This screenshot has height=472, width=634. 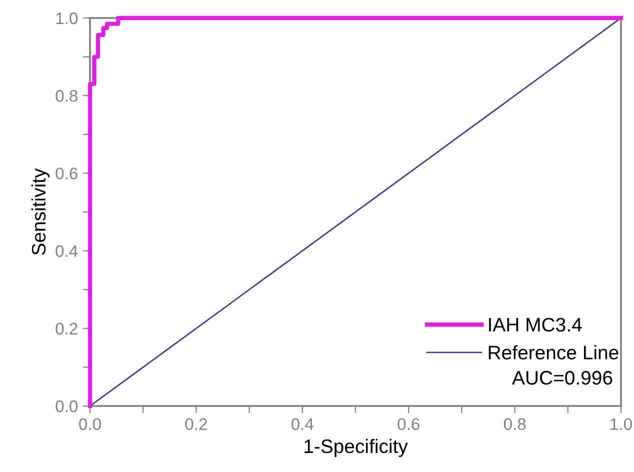 What do you see at coordinates (40, 211) in the screenshot?
I see `y-axis-title: Sensitivity` at bounding box center [40, 211].